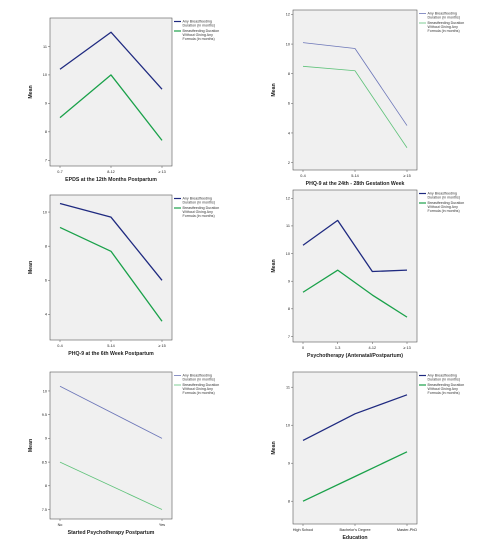 The width and height of the screenshot is (487, 550). What do you see at coordinates (44, 415) in the screenshot?
I see `y-tick-label: 9.5` at bounding box center [44, 415].